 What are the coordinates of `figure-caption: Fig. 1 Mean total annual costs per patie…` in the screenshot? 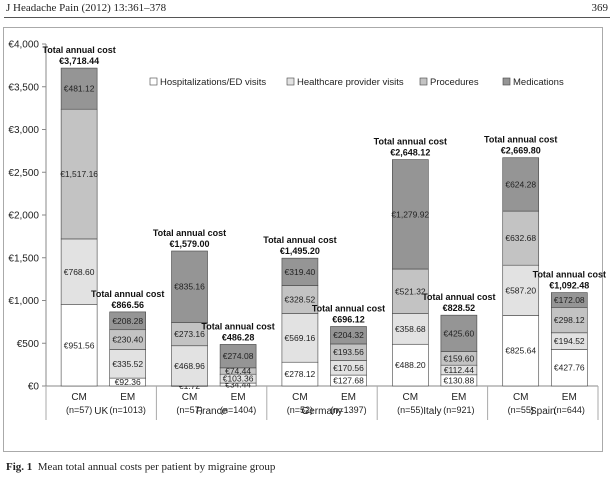 It's located at (140, 467).